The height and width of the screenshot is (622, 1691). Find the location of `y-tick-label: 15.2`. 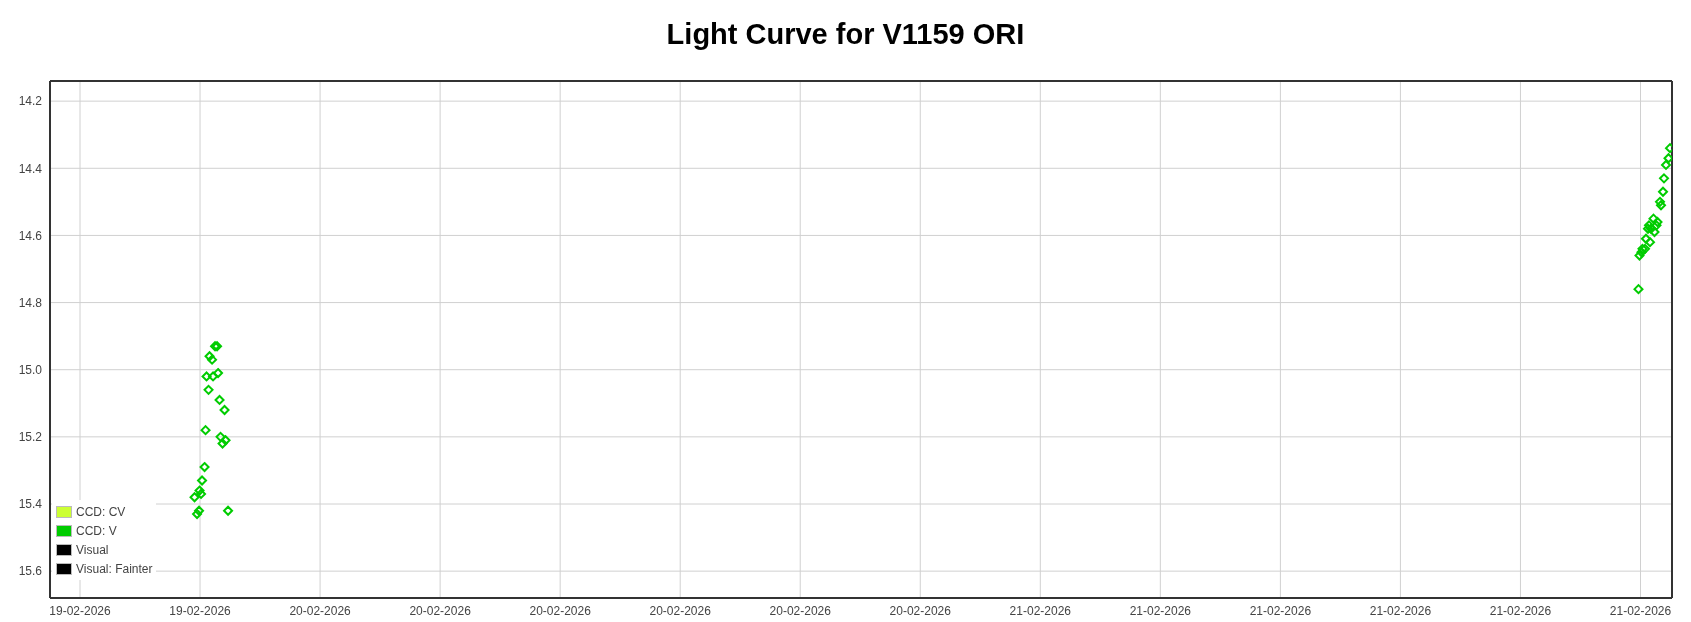

y-tick-label: 15.2 is located at coordinates (30, 437).